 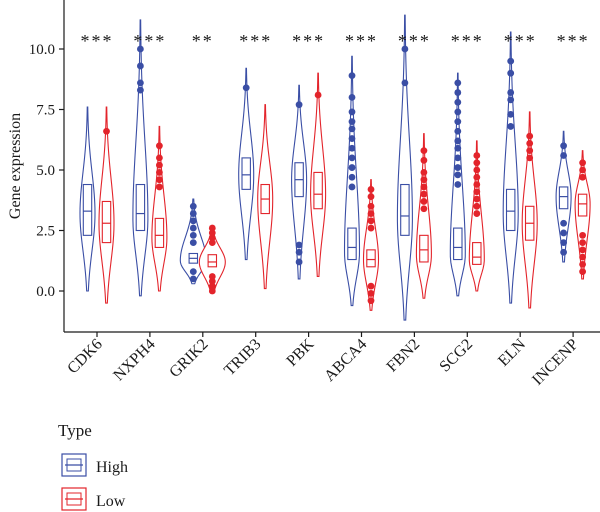 I want to click on violin-high-eln, so click(x=510, y=167).